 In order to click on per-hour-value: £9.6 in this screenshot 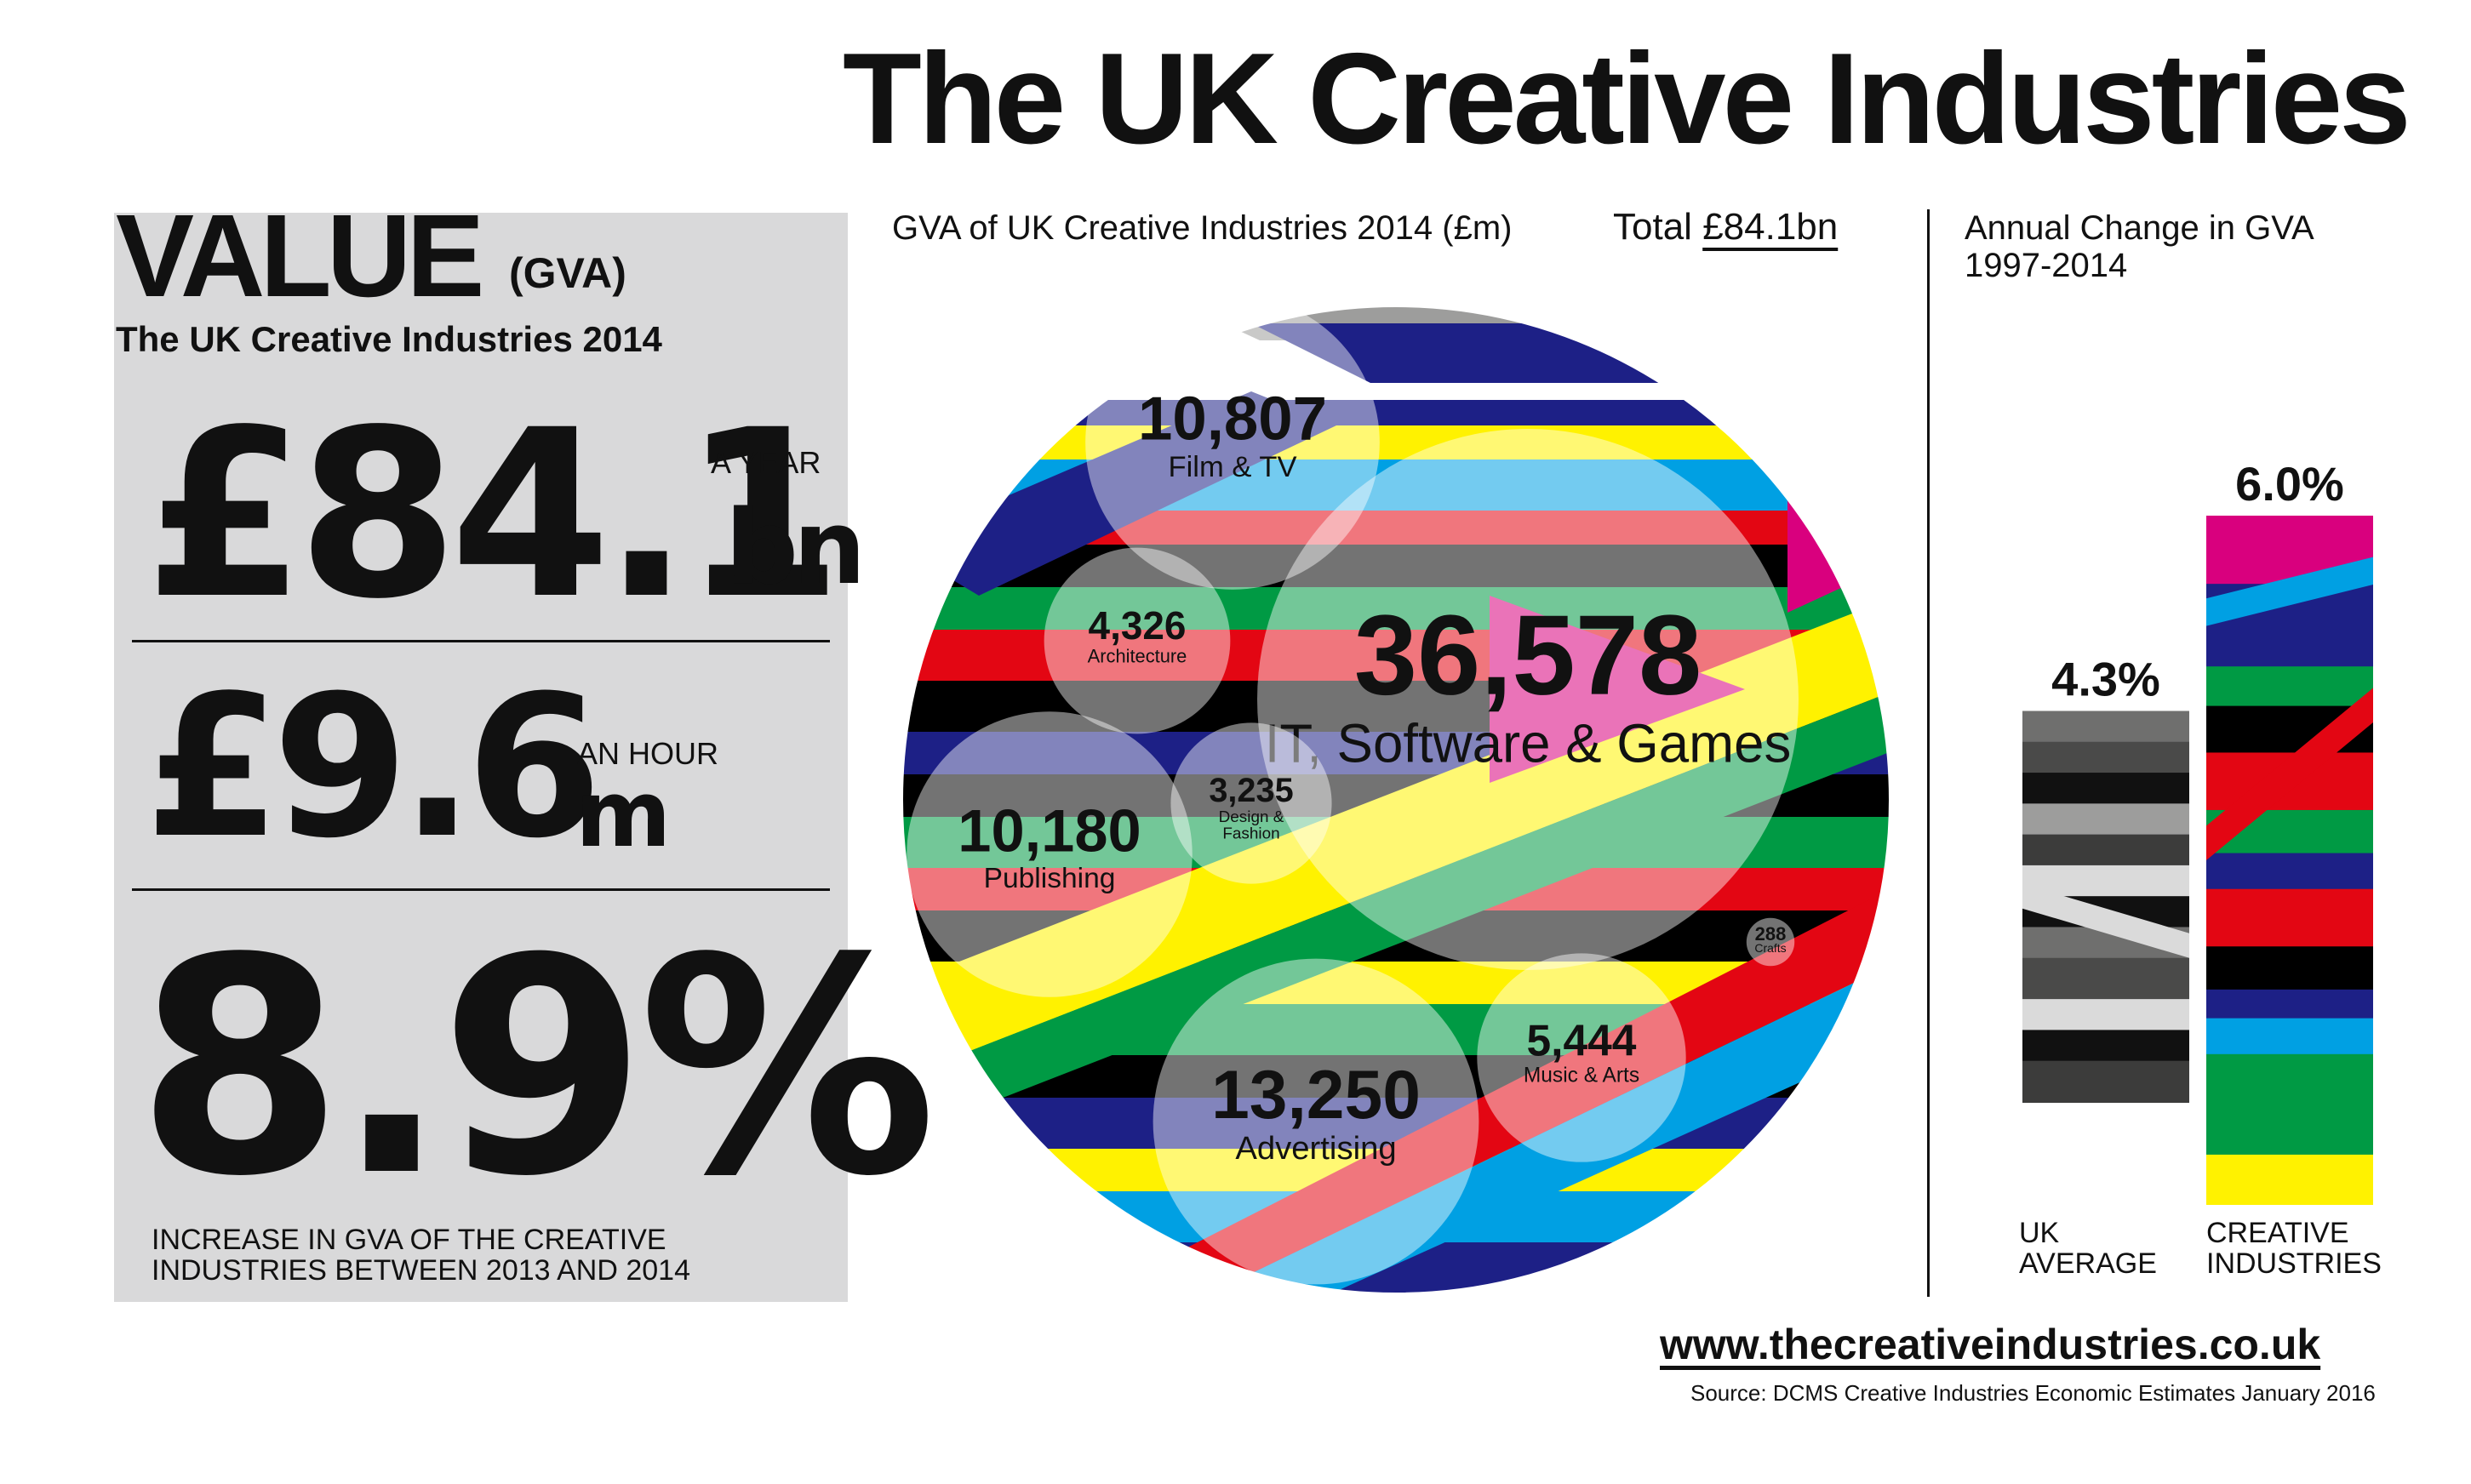, I will do `click(373, 768)`.